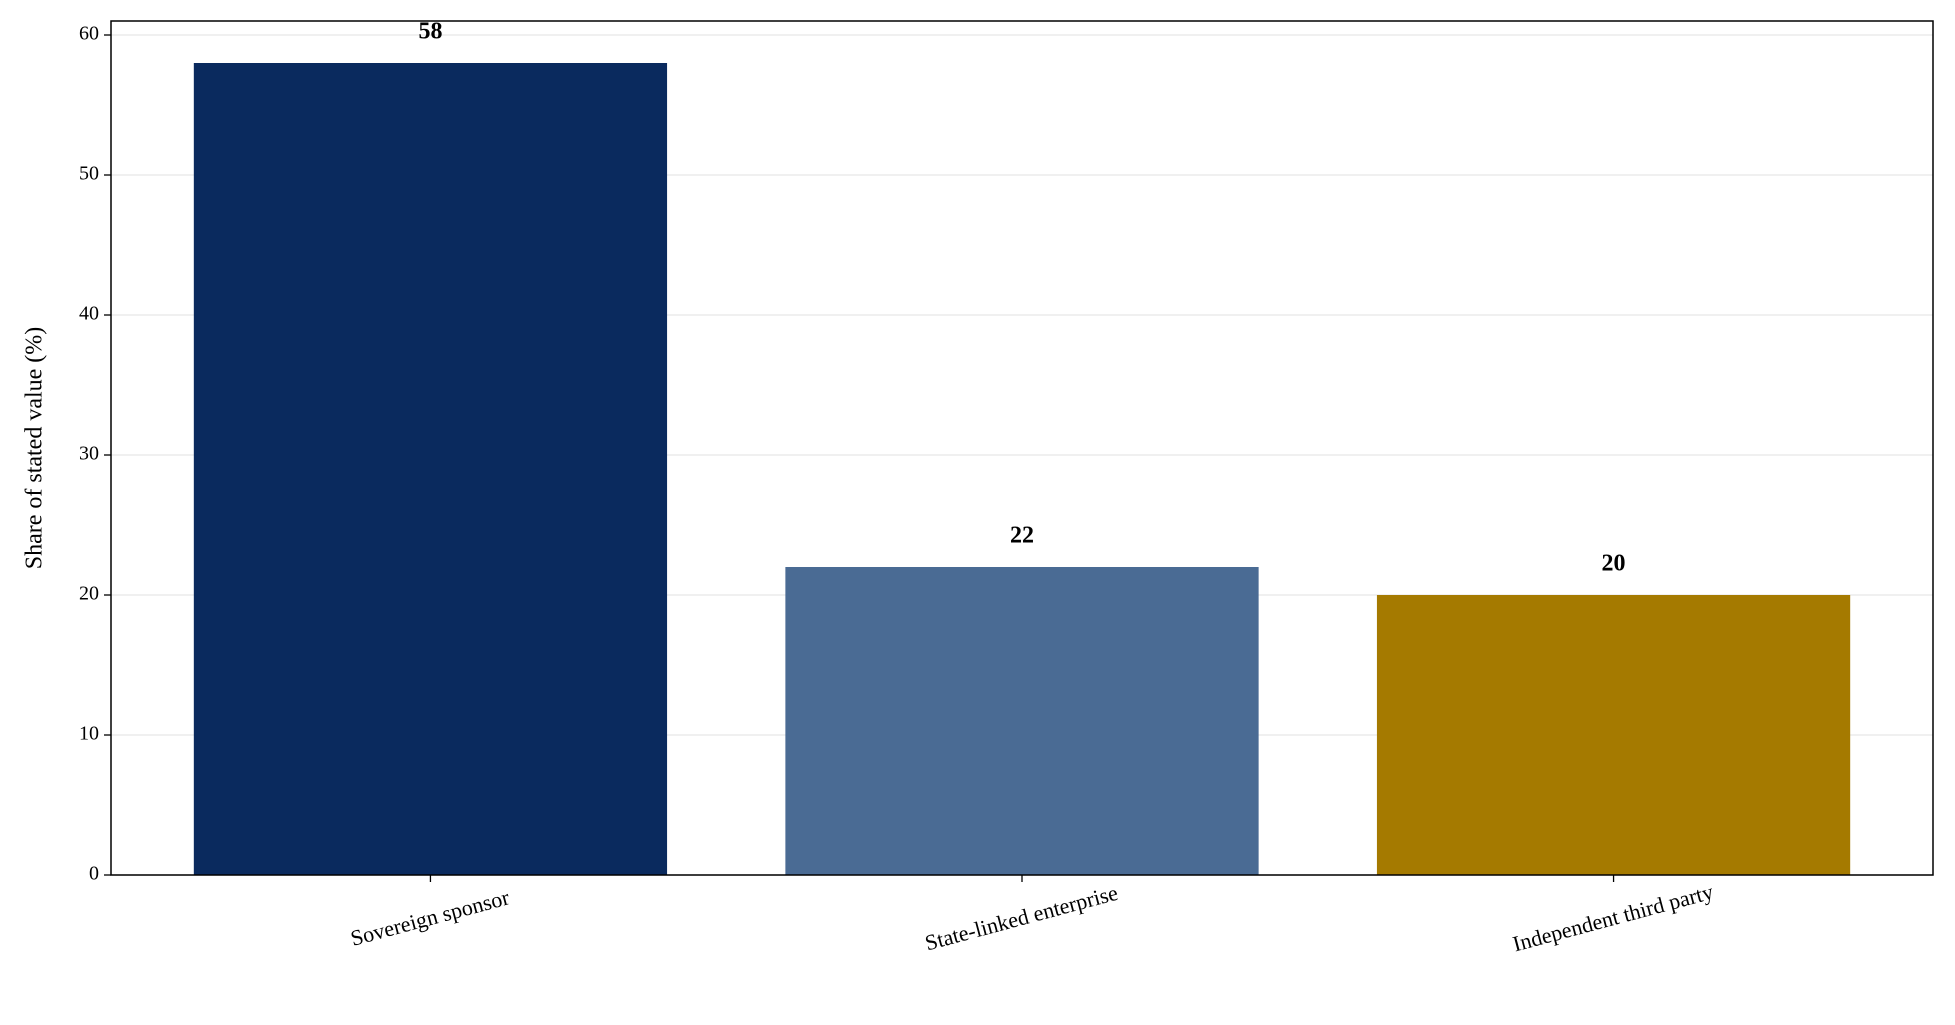 The image size is (1955, 1025). What do you see at coordinates (1613, 918) in the screenshot?
I see `x-tick-label: Independent third party` at bounding box center [1613, 918].